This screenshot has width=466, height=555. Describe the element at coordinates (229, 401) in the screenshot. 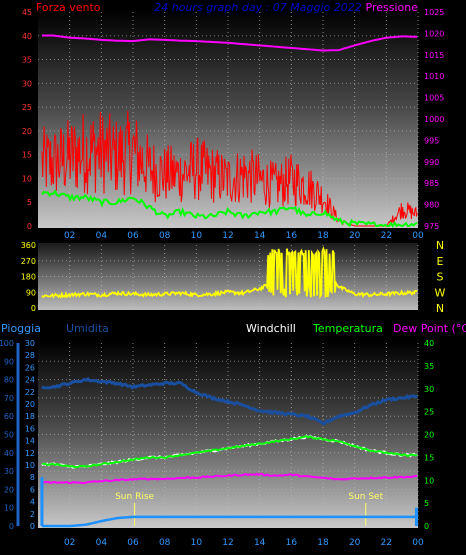

I see `humidity-line` at that location.